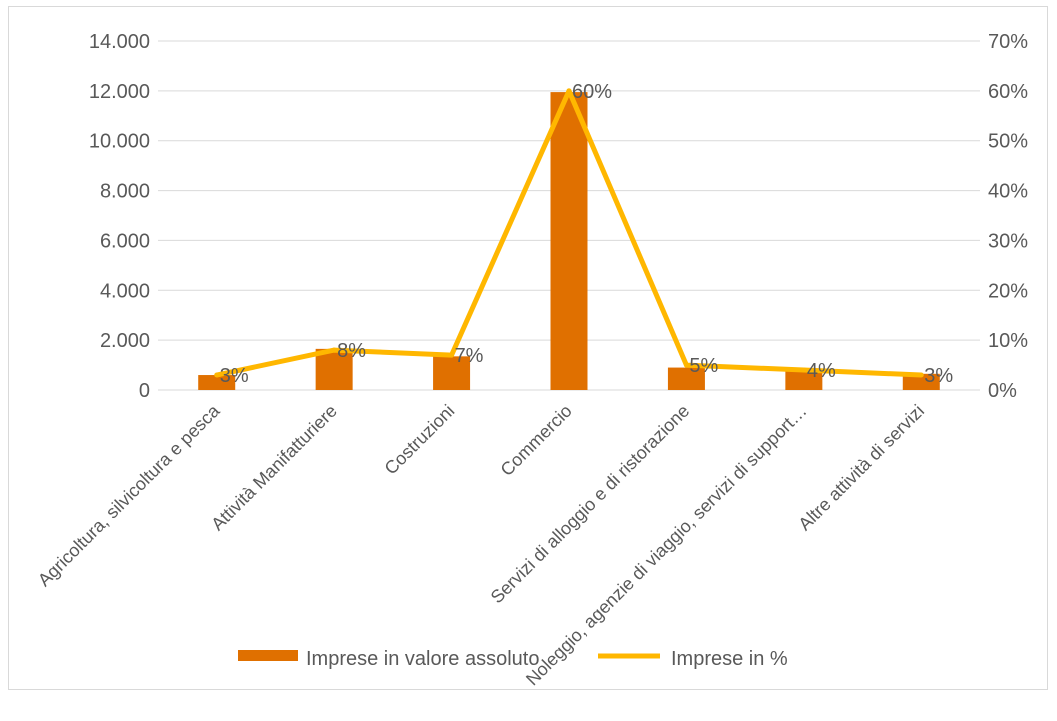 This screenshot has height=721, width=1057. What do you see at coordinates (351, 351) in the screenshot?
I see `line-data-label: 8%` at bounding box center [351, 351].